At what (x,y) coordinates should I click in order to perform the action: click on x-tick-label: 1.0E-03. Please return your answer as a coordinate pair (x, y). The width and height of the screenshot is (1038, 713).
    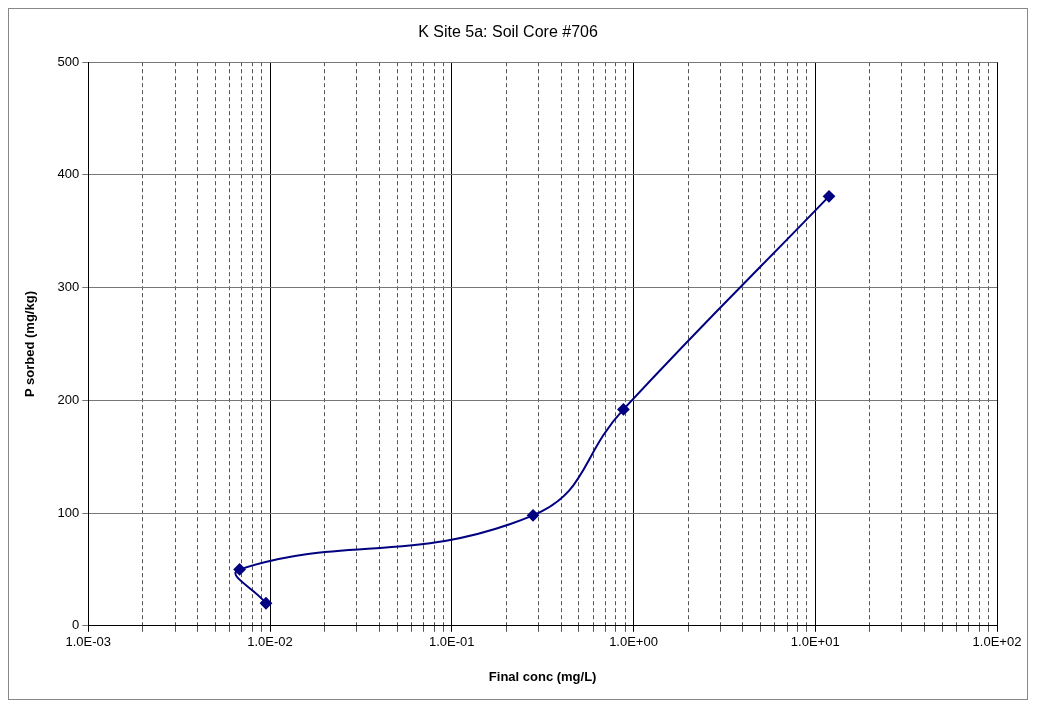
    Looking at the image, I should click on (88, 642).